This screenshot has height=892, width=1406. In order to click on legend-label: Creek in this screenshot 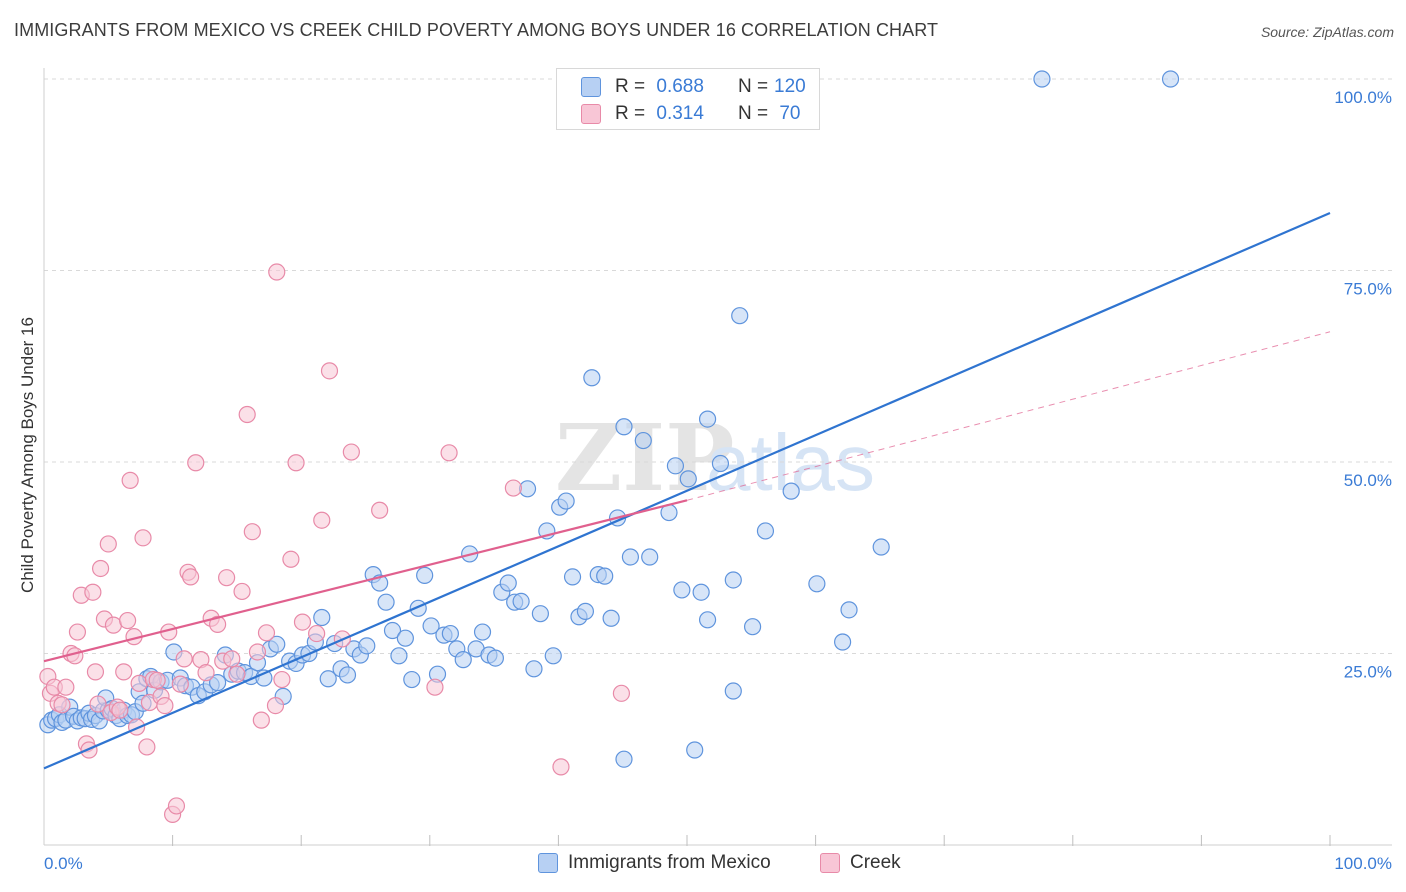, I will do `click(875, 862)`.